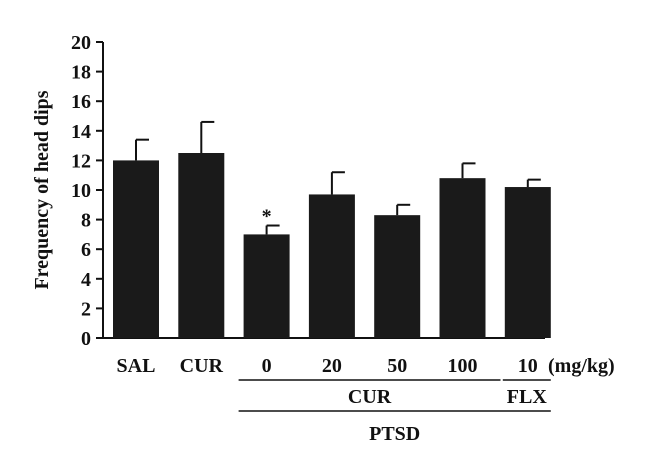 The image size is (660, 470). Describe the element at coordinates (394, 412) in the screenshot. I see `group-labels: CUR FLX PTSD` at that location.